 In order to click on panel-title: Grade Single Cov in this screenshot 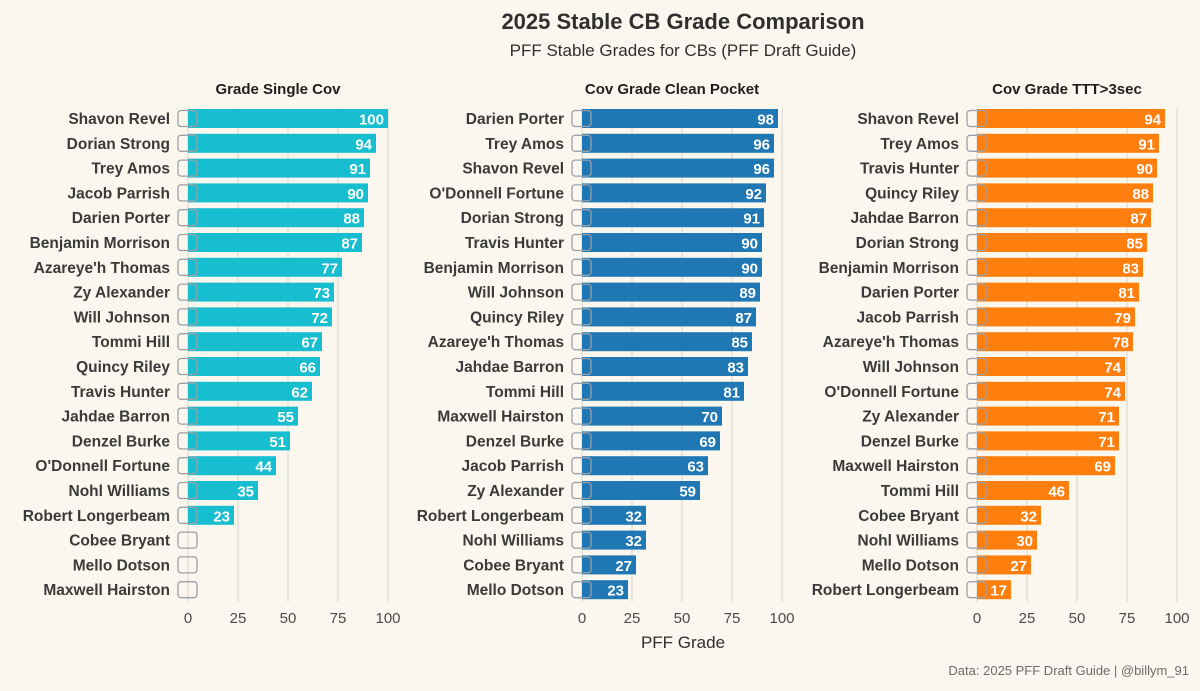, I will do `click(278, 89)`.